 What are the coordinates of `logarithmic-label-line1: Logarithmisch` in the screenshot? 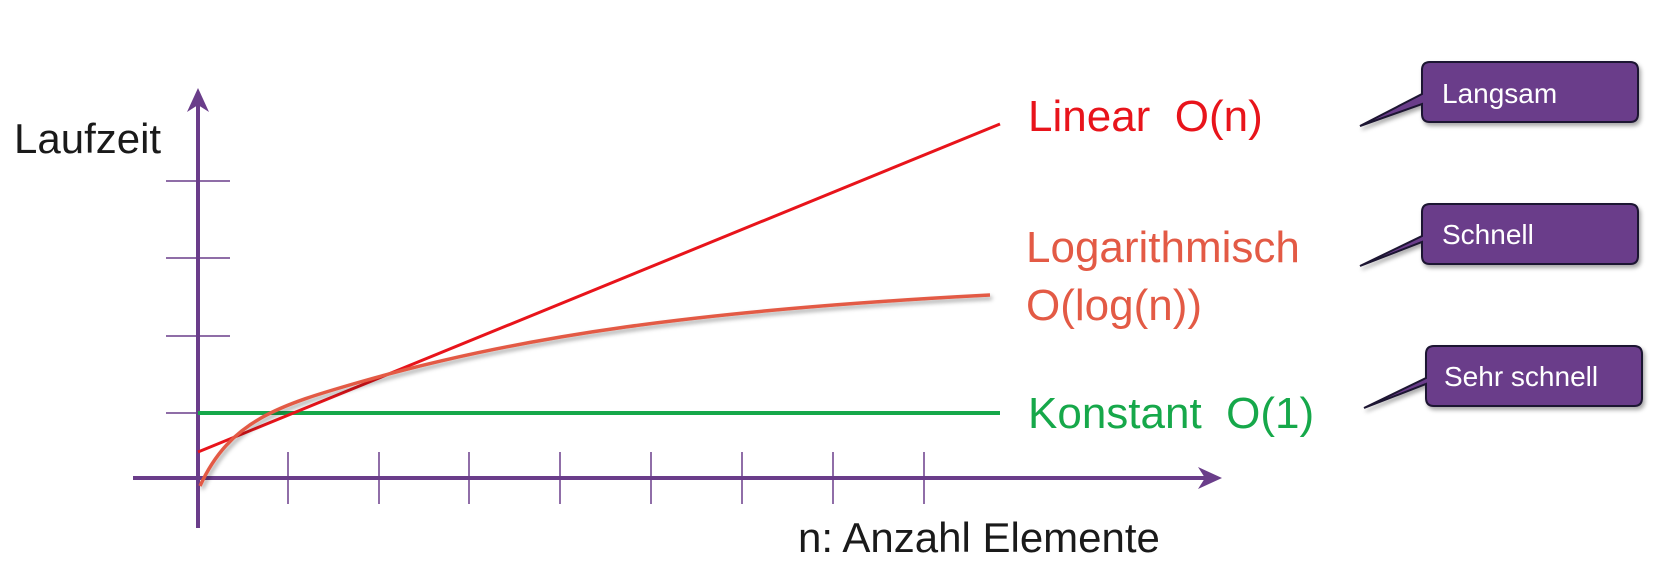 It's located at (1163, 247).